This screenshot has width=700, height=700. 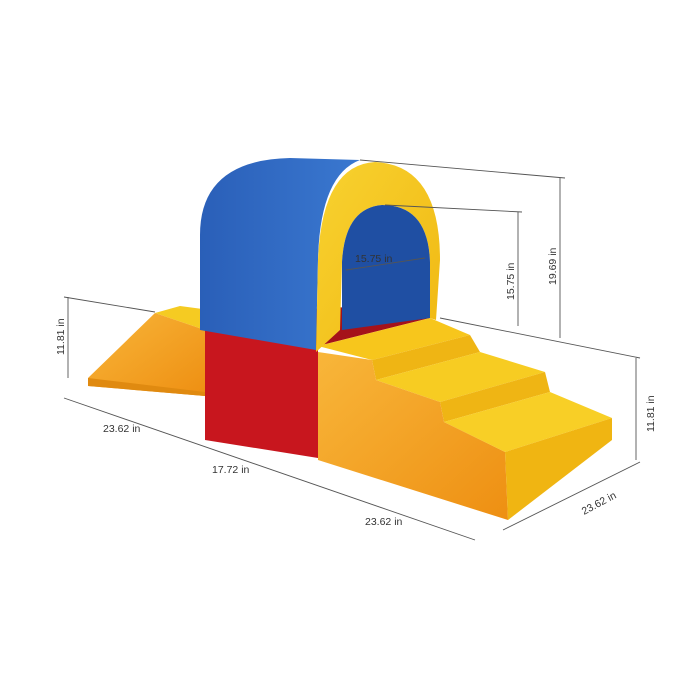 I want to click on arch-inner-width-label: 15.75 in, so click(x=374, y=259).